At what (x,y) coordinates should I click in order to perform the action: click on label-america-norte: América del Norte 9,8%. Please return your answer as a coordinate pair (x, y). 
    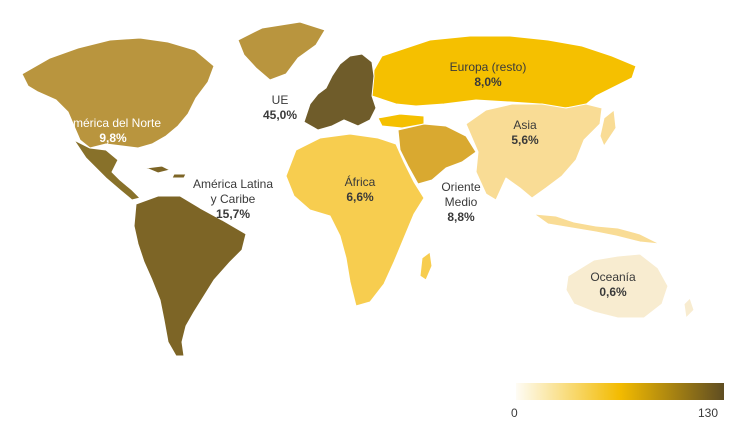
    Looking at the image, I should click on (113, 131).